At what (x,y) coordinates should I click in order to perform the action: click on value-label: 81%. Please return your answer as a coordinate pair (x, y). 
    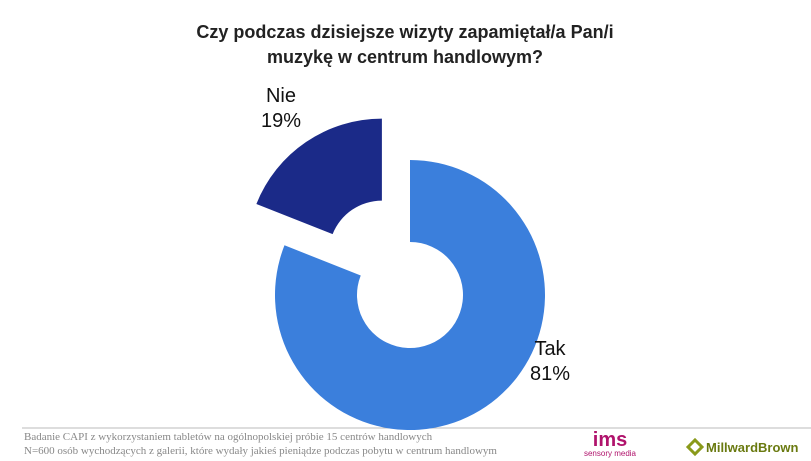
    Looking at the image, I should click on (550, 374).